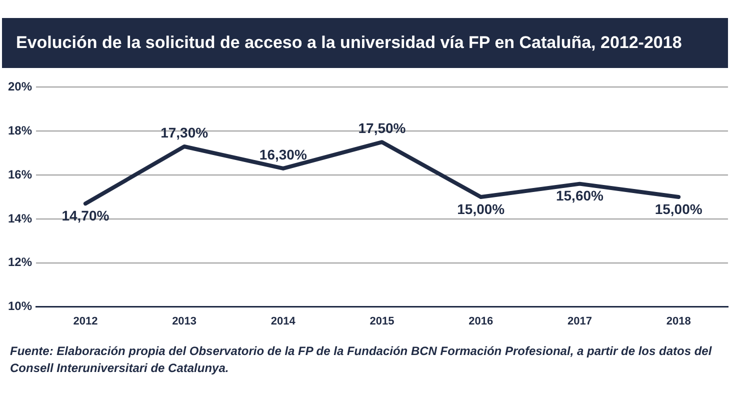  What do you see at coordinates (20, 218) in the screenshot?
I see `y-tick-label: 14%` at bounding box center [20, 218].